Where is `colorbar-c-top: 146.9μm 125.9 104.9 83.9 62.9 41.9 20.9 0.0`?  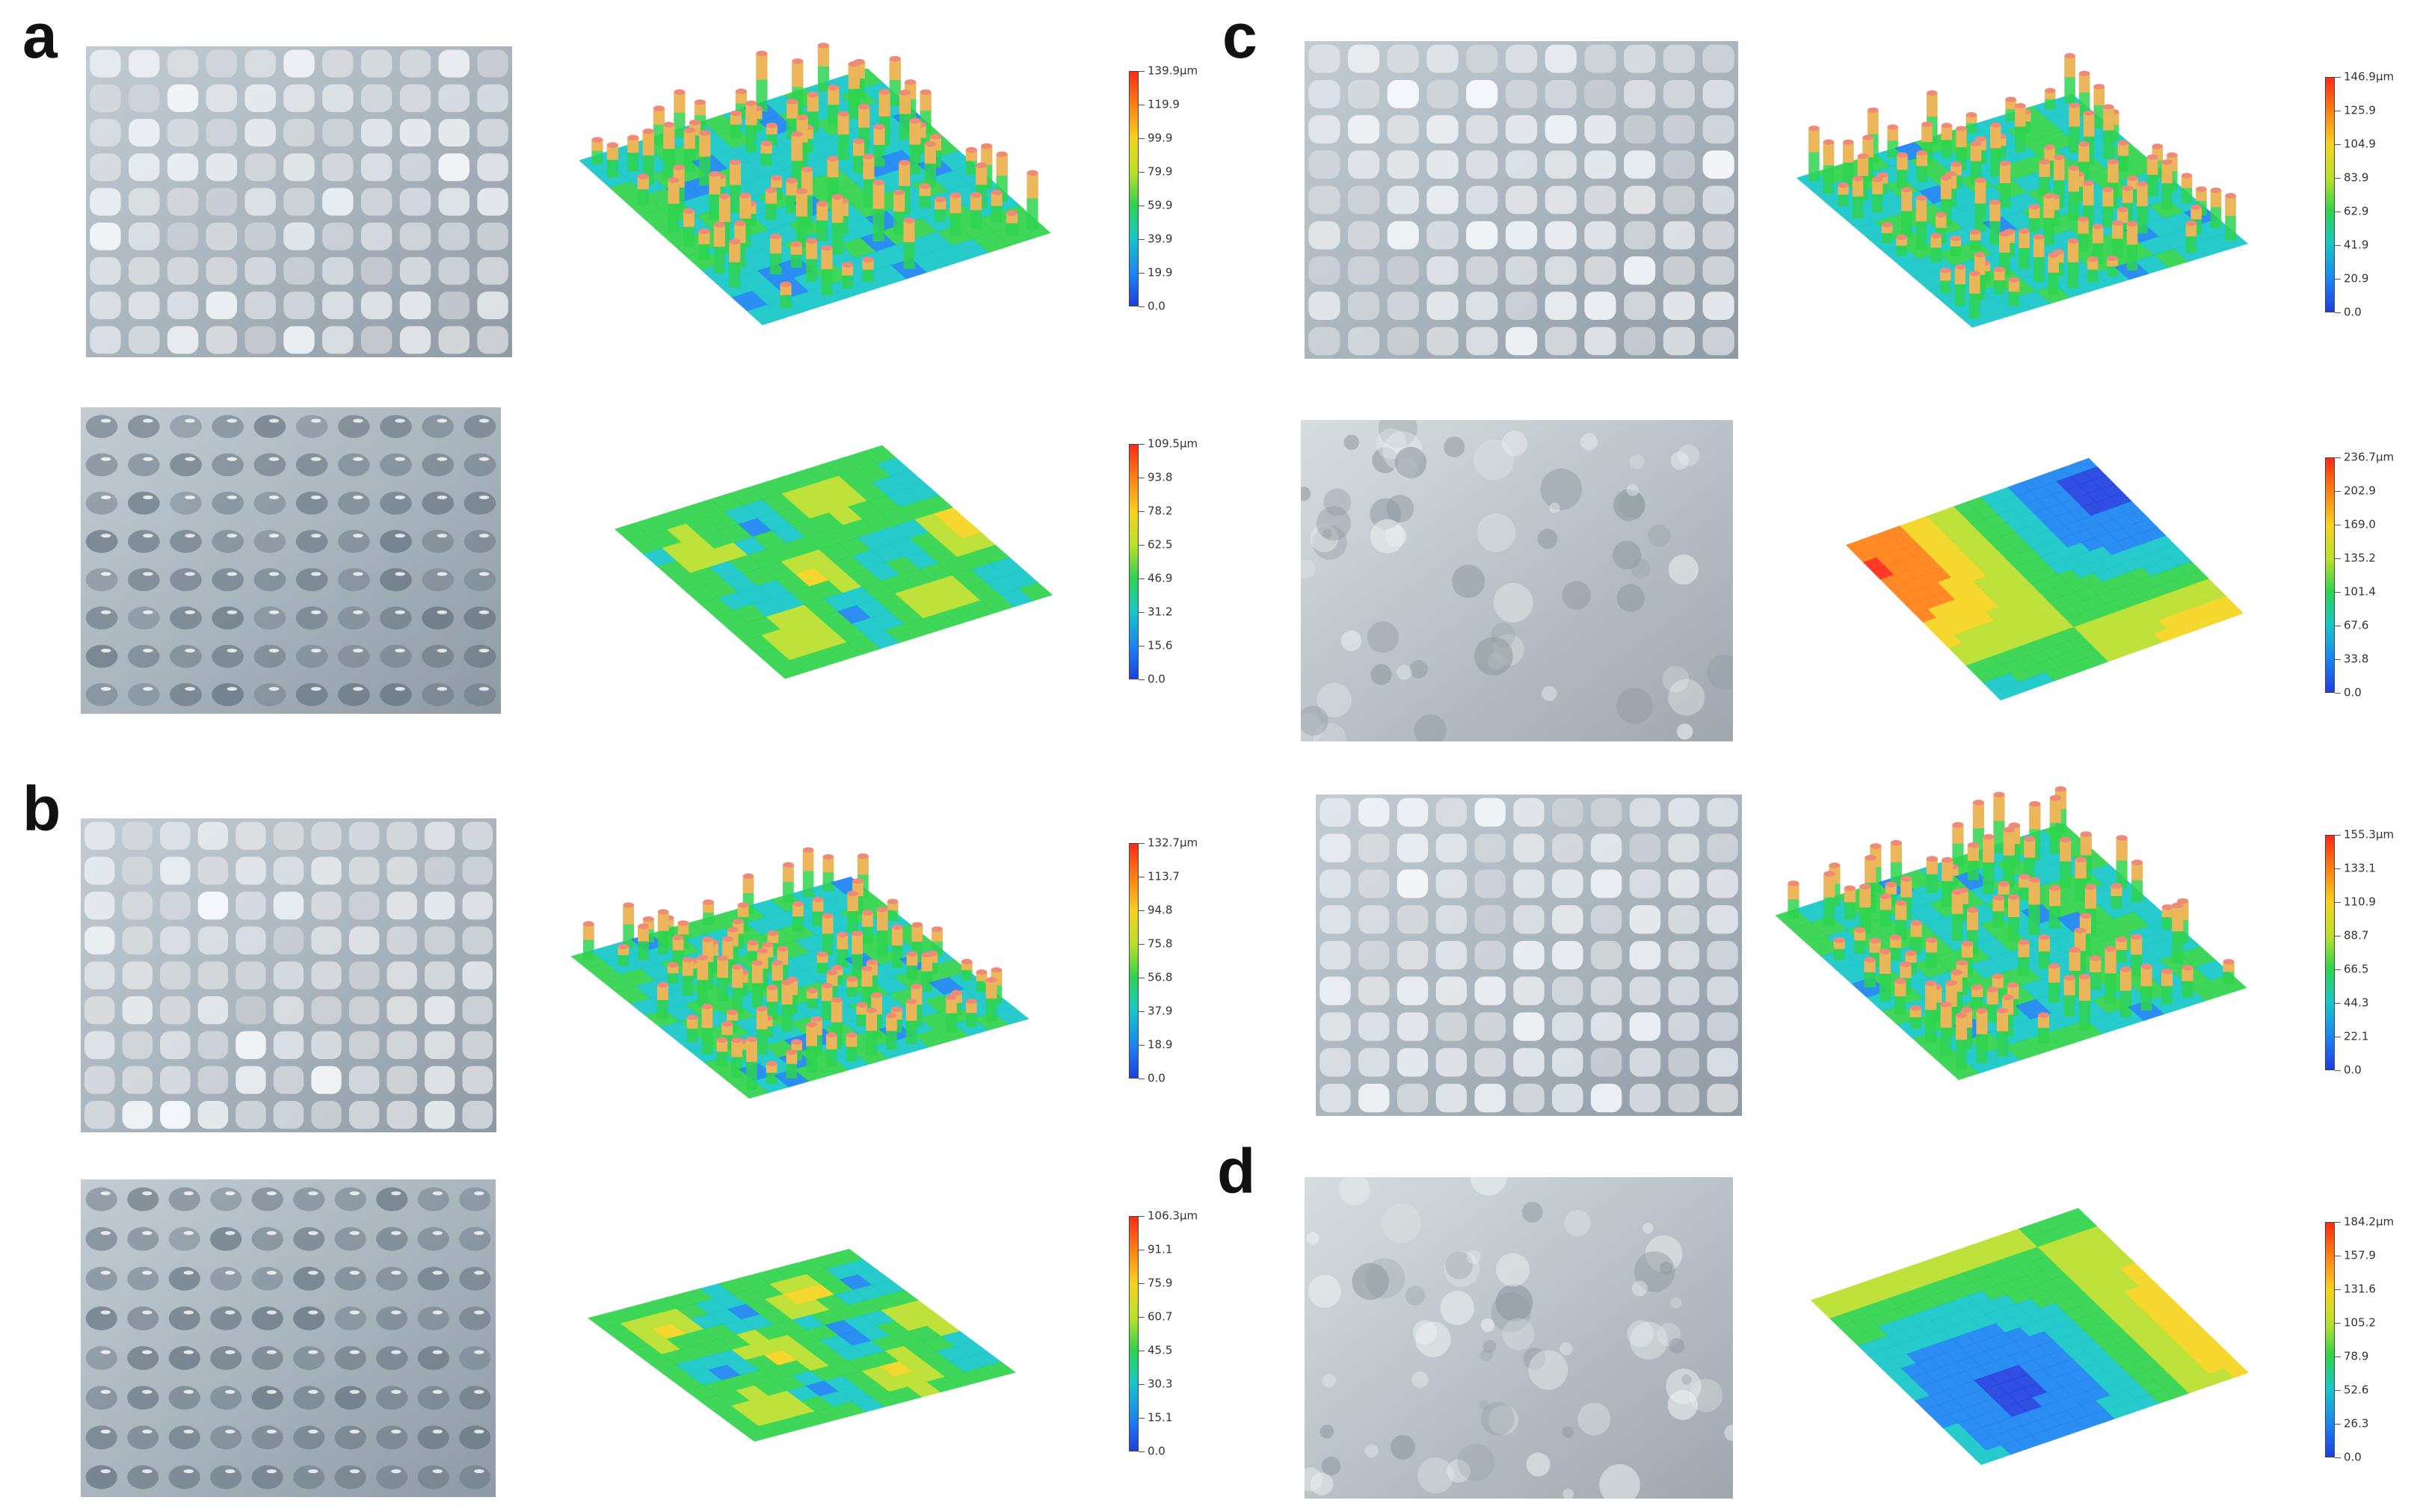 colorbar-c-top: 146.9μm 125.9 104.9 83.9 62.9 41.9 20.9 0.0 is located at coordinates (2369, 194).